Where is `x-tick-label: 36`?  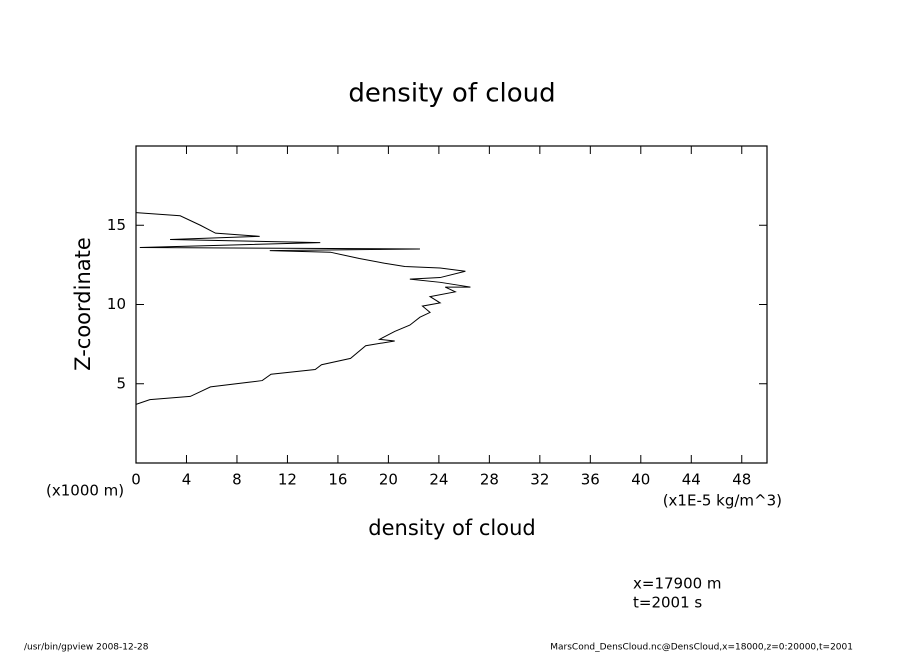
x-tick-label: 36 is located at coordinates (590, 480).